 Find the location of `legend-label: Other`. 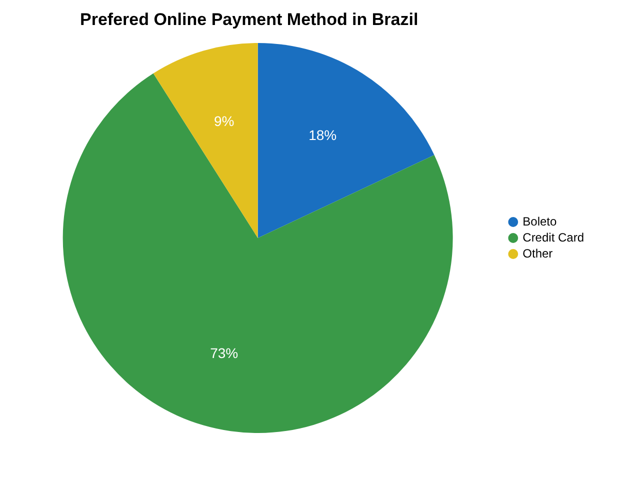

legend-label: Other is located at coordinates (537, 253).